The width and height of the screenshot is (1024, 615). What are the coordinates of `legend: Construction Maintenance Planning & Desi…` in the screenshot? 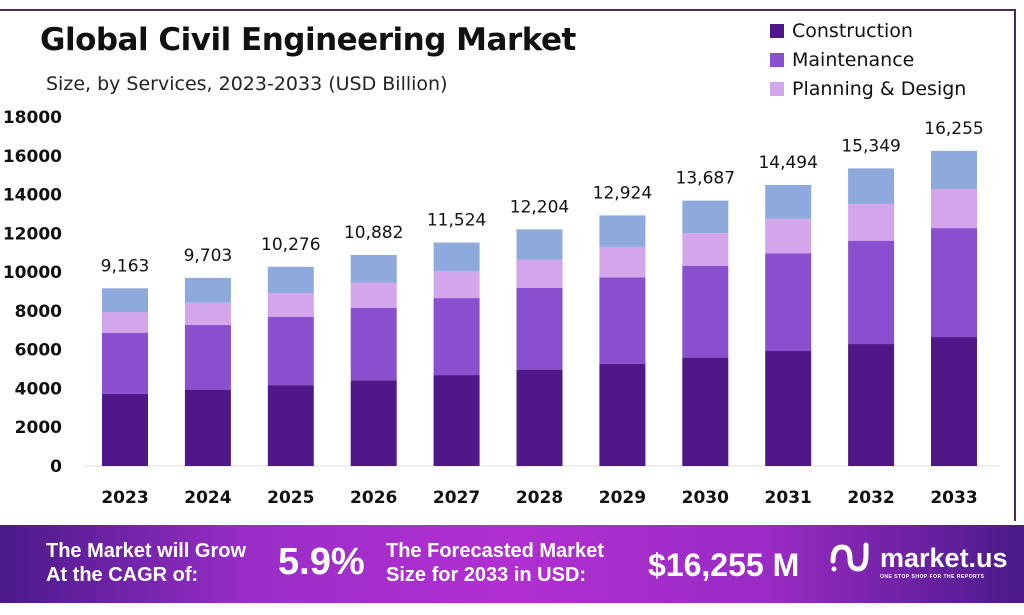 It's located at (868, 59).